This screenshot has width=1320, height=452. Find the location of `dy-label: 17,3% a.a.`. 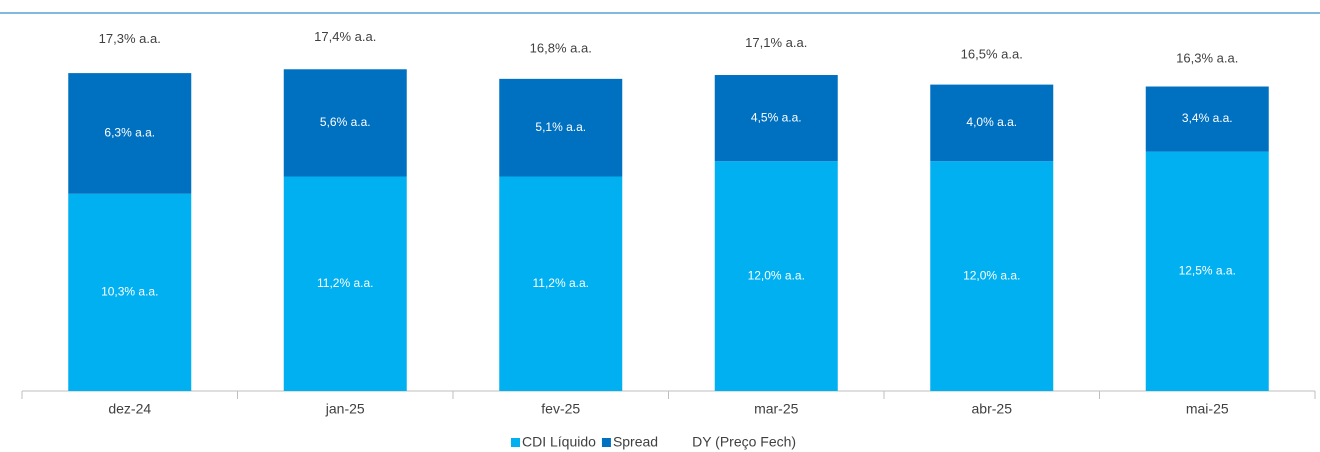

dy-label: 17,3% a.a. is located at coordinates (130, 38).